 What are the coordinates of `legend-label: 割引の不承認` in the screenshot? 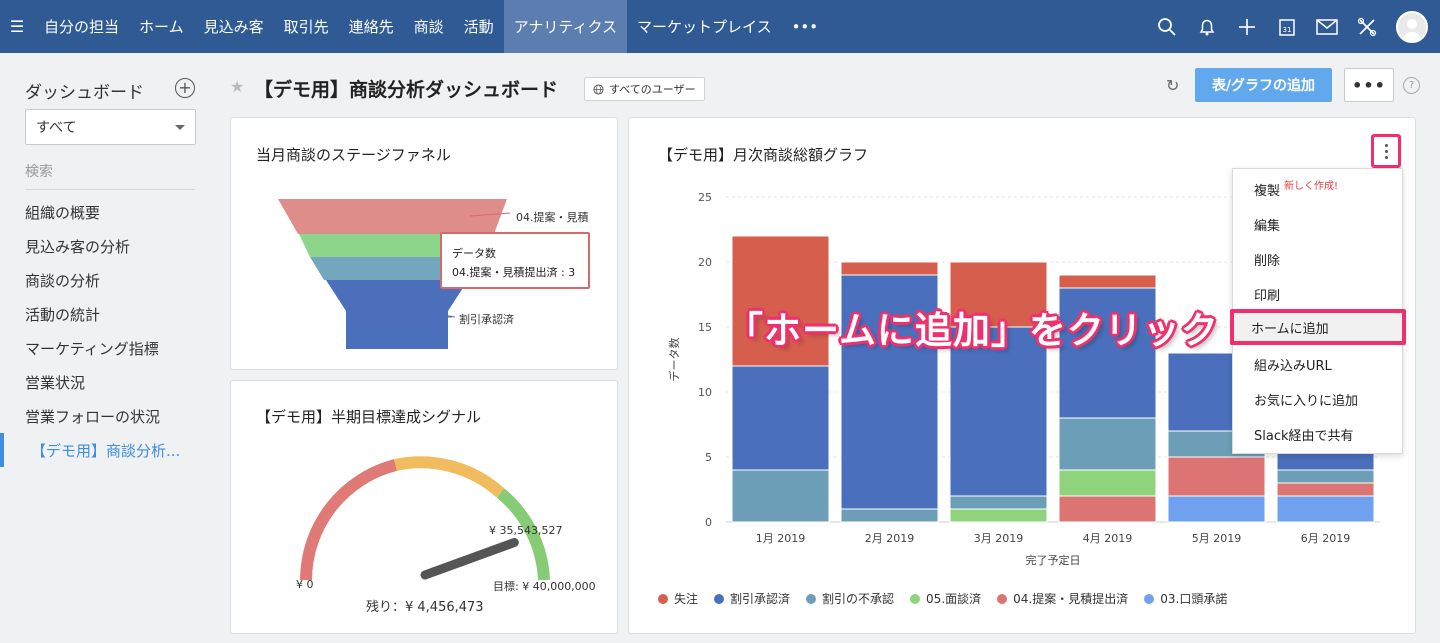 It's located at (858, 599).